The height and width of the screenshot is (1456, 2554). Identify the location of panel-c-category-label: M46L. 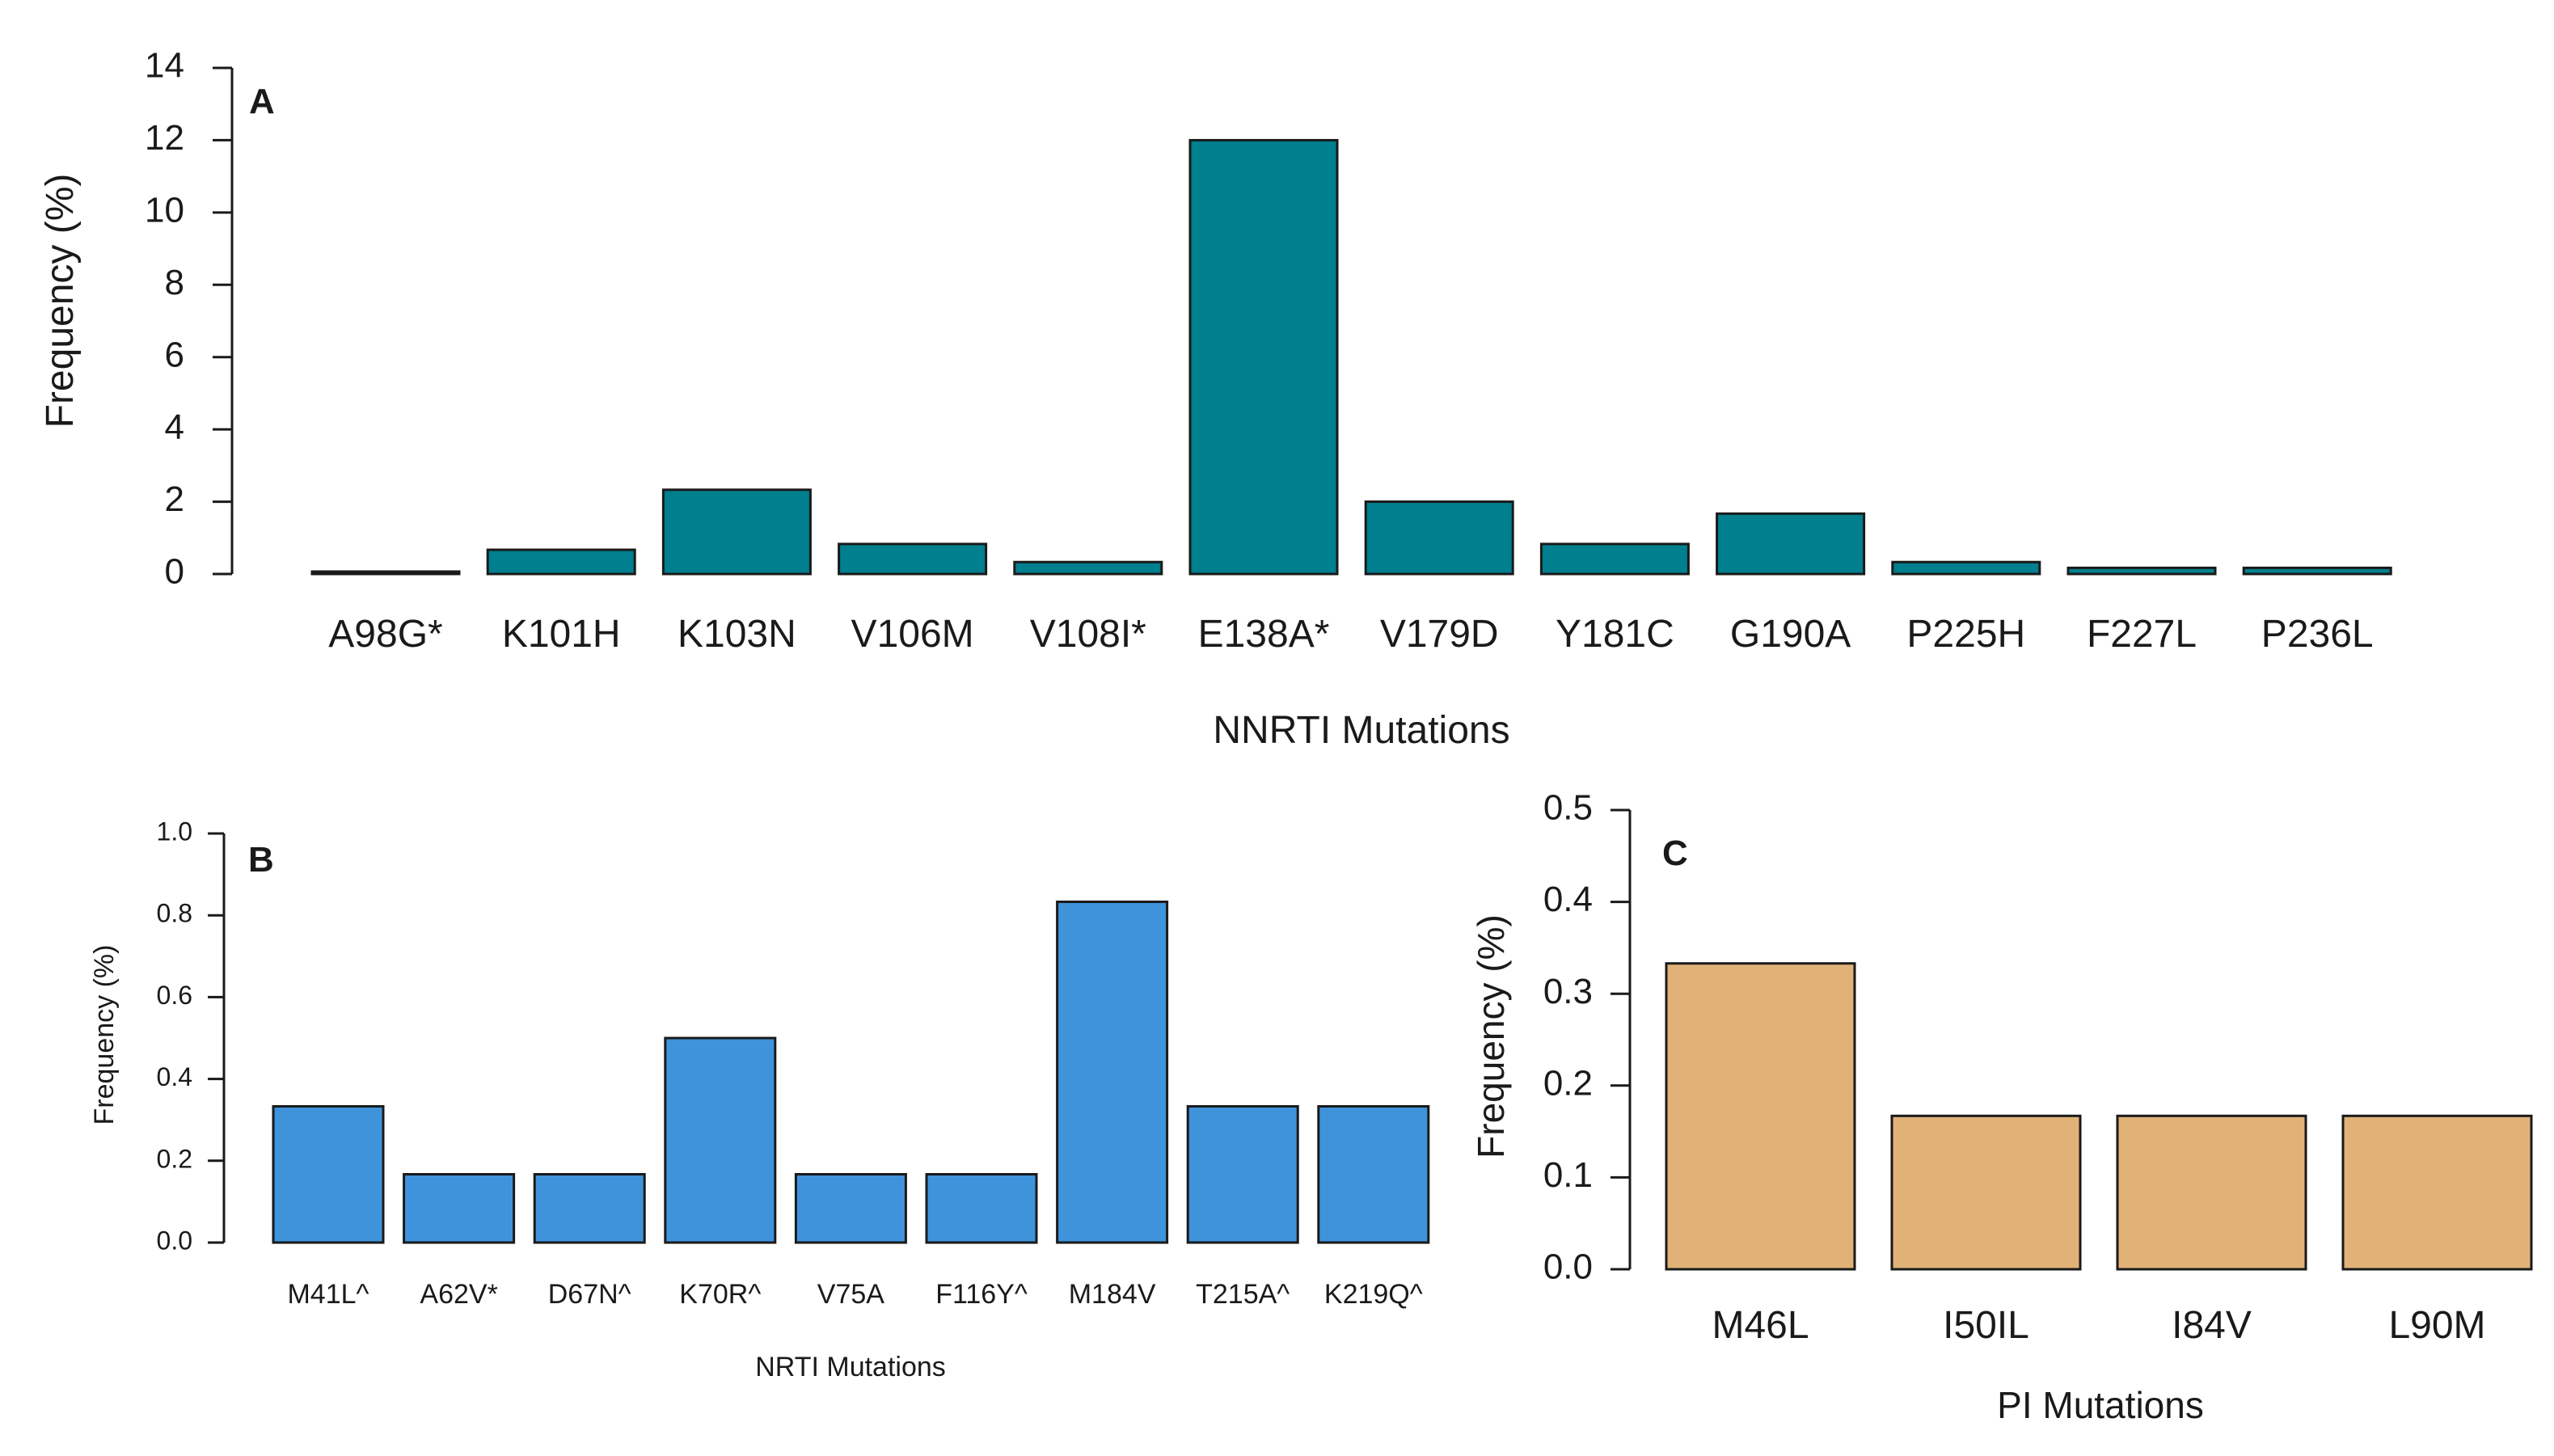
(1760, 1325).